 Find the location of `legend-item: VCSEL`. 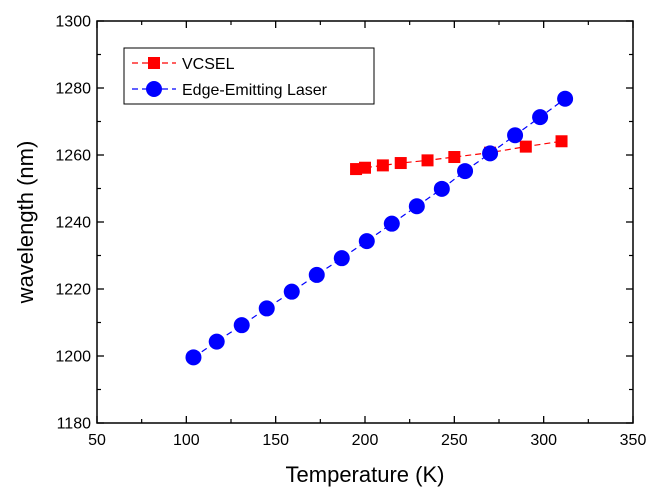

legend-item: VCSEL is located at coordinates (183, 64).